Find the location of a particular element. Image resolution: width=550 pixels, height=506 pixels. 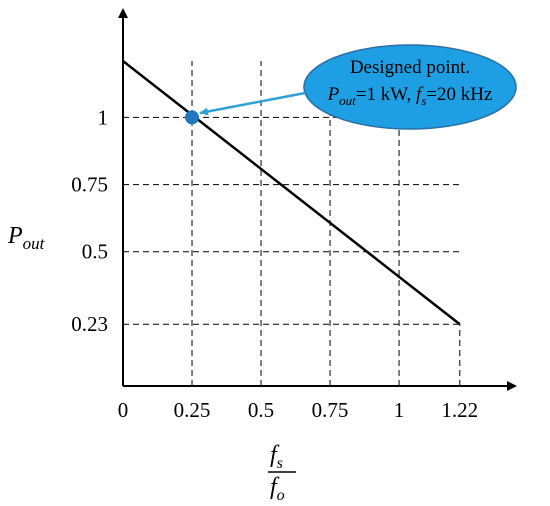

annotation: Designed point. Pout=1 kW, fs=20 kHz is located at coordinates (358, 87).